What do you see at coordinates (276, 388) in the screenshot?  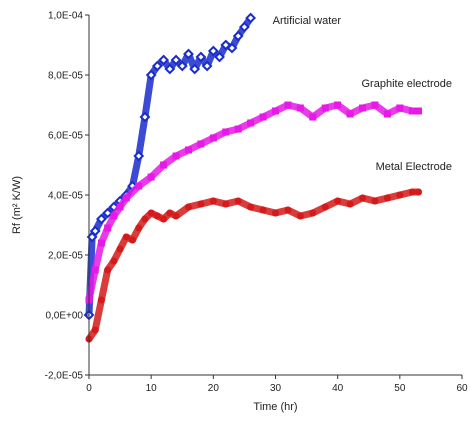 I see `x-tick-label: 30` at bounding box center [276, 388].